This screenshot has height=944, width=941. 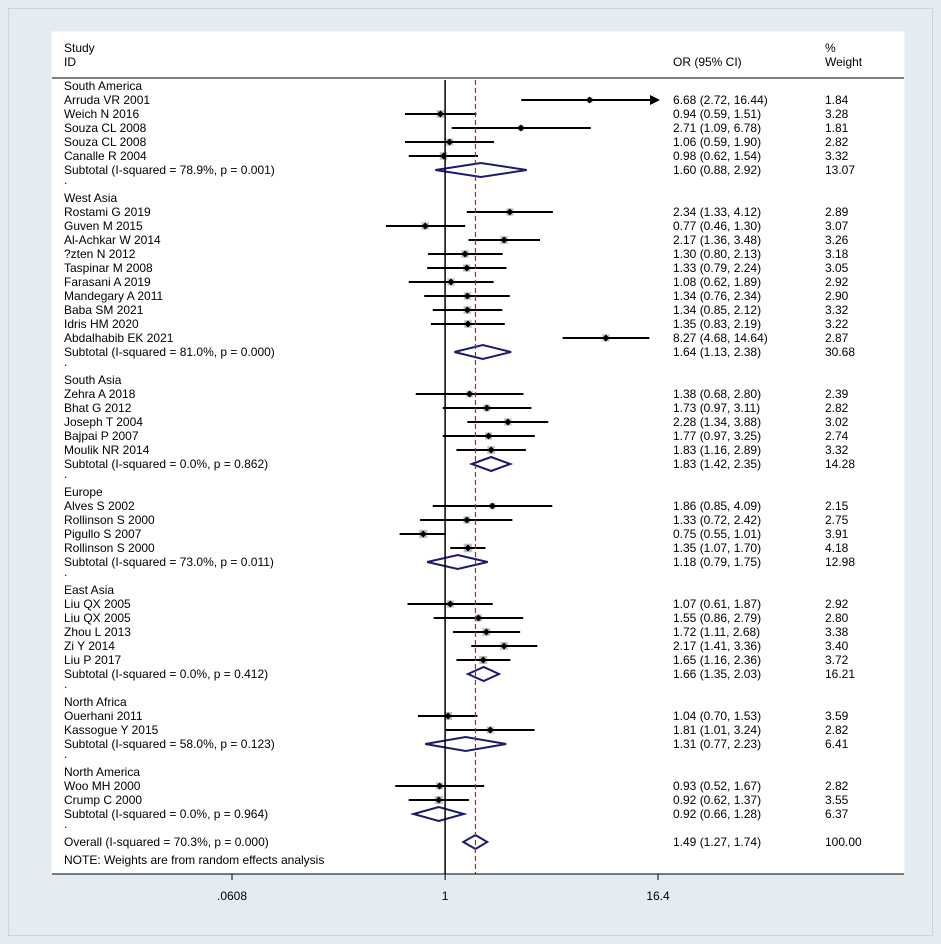 What do you see at coordinates (166, 674) in the screenshot?
I see `subtotal-label: Subtotal (I-squared = 0.0%, p = 0.412)` at bounding box center [166, 674].